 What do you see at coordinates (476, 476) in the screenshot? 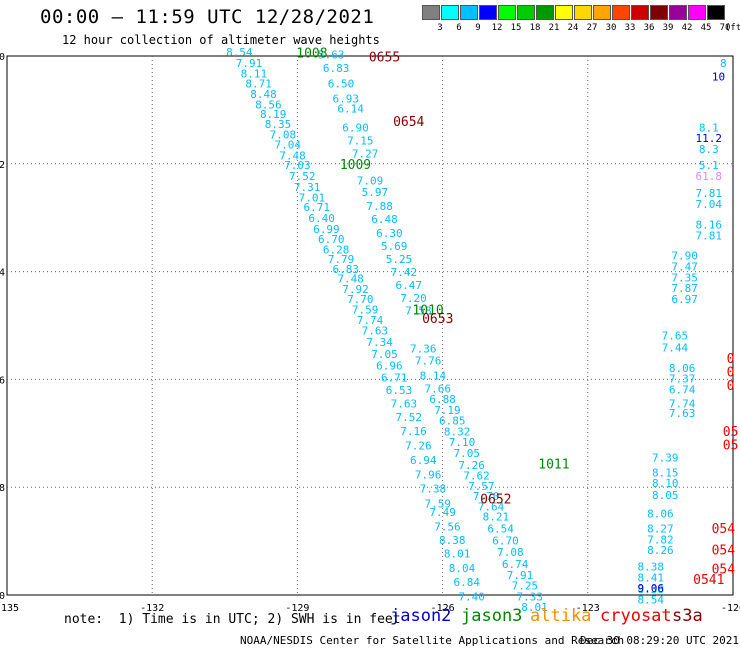
I see `swh-value: 7.62` at bounding box center [476, 476].